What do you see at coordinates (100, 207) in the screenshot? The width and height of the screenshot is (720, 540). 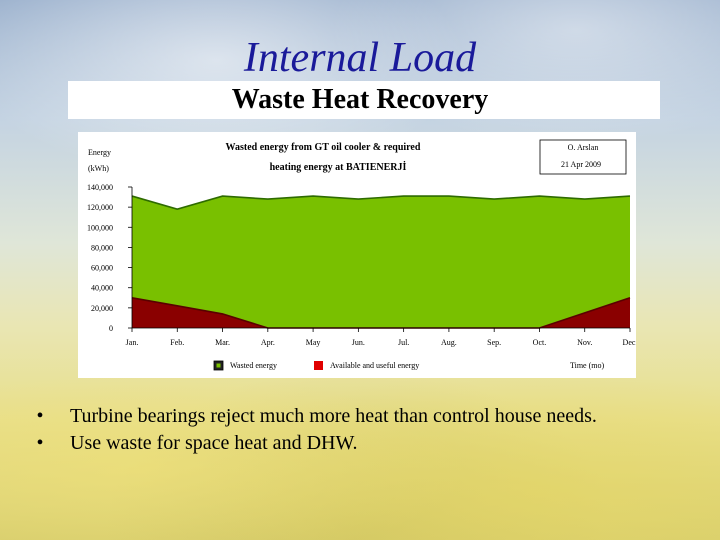 I see `y-tick-label: 120,000` at bounding box center [100, 207].